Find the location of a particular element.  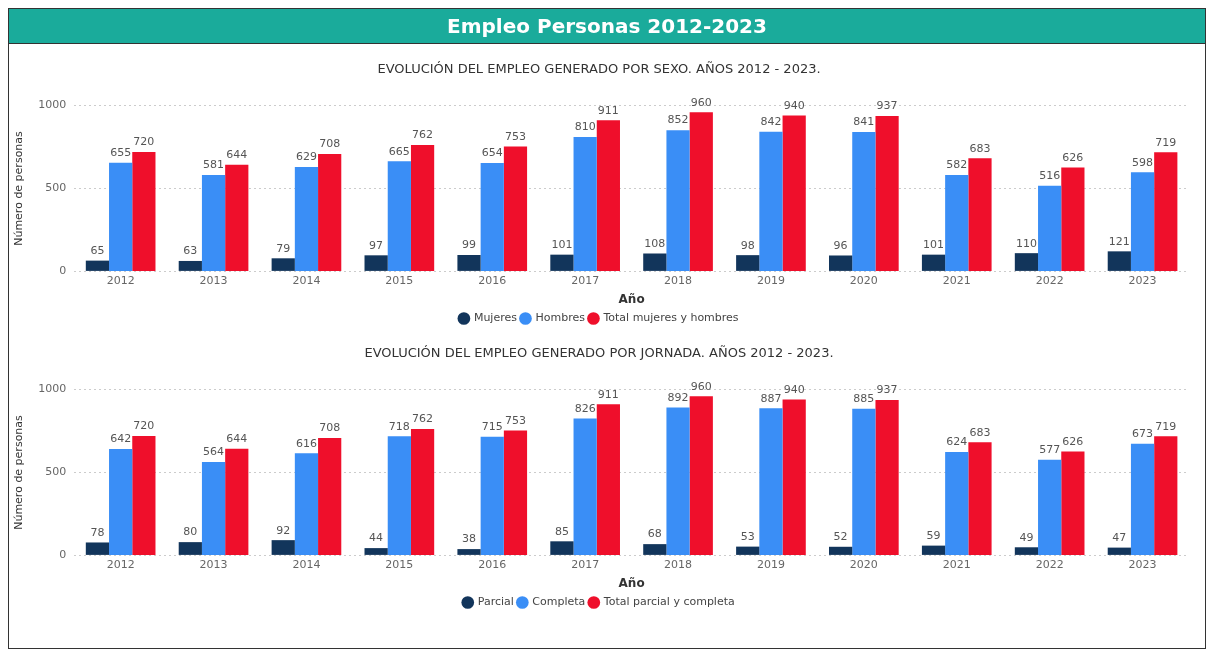

data-label: 581 is located at coordinates (214, 165).